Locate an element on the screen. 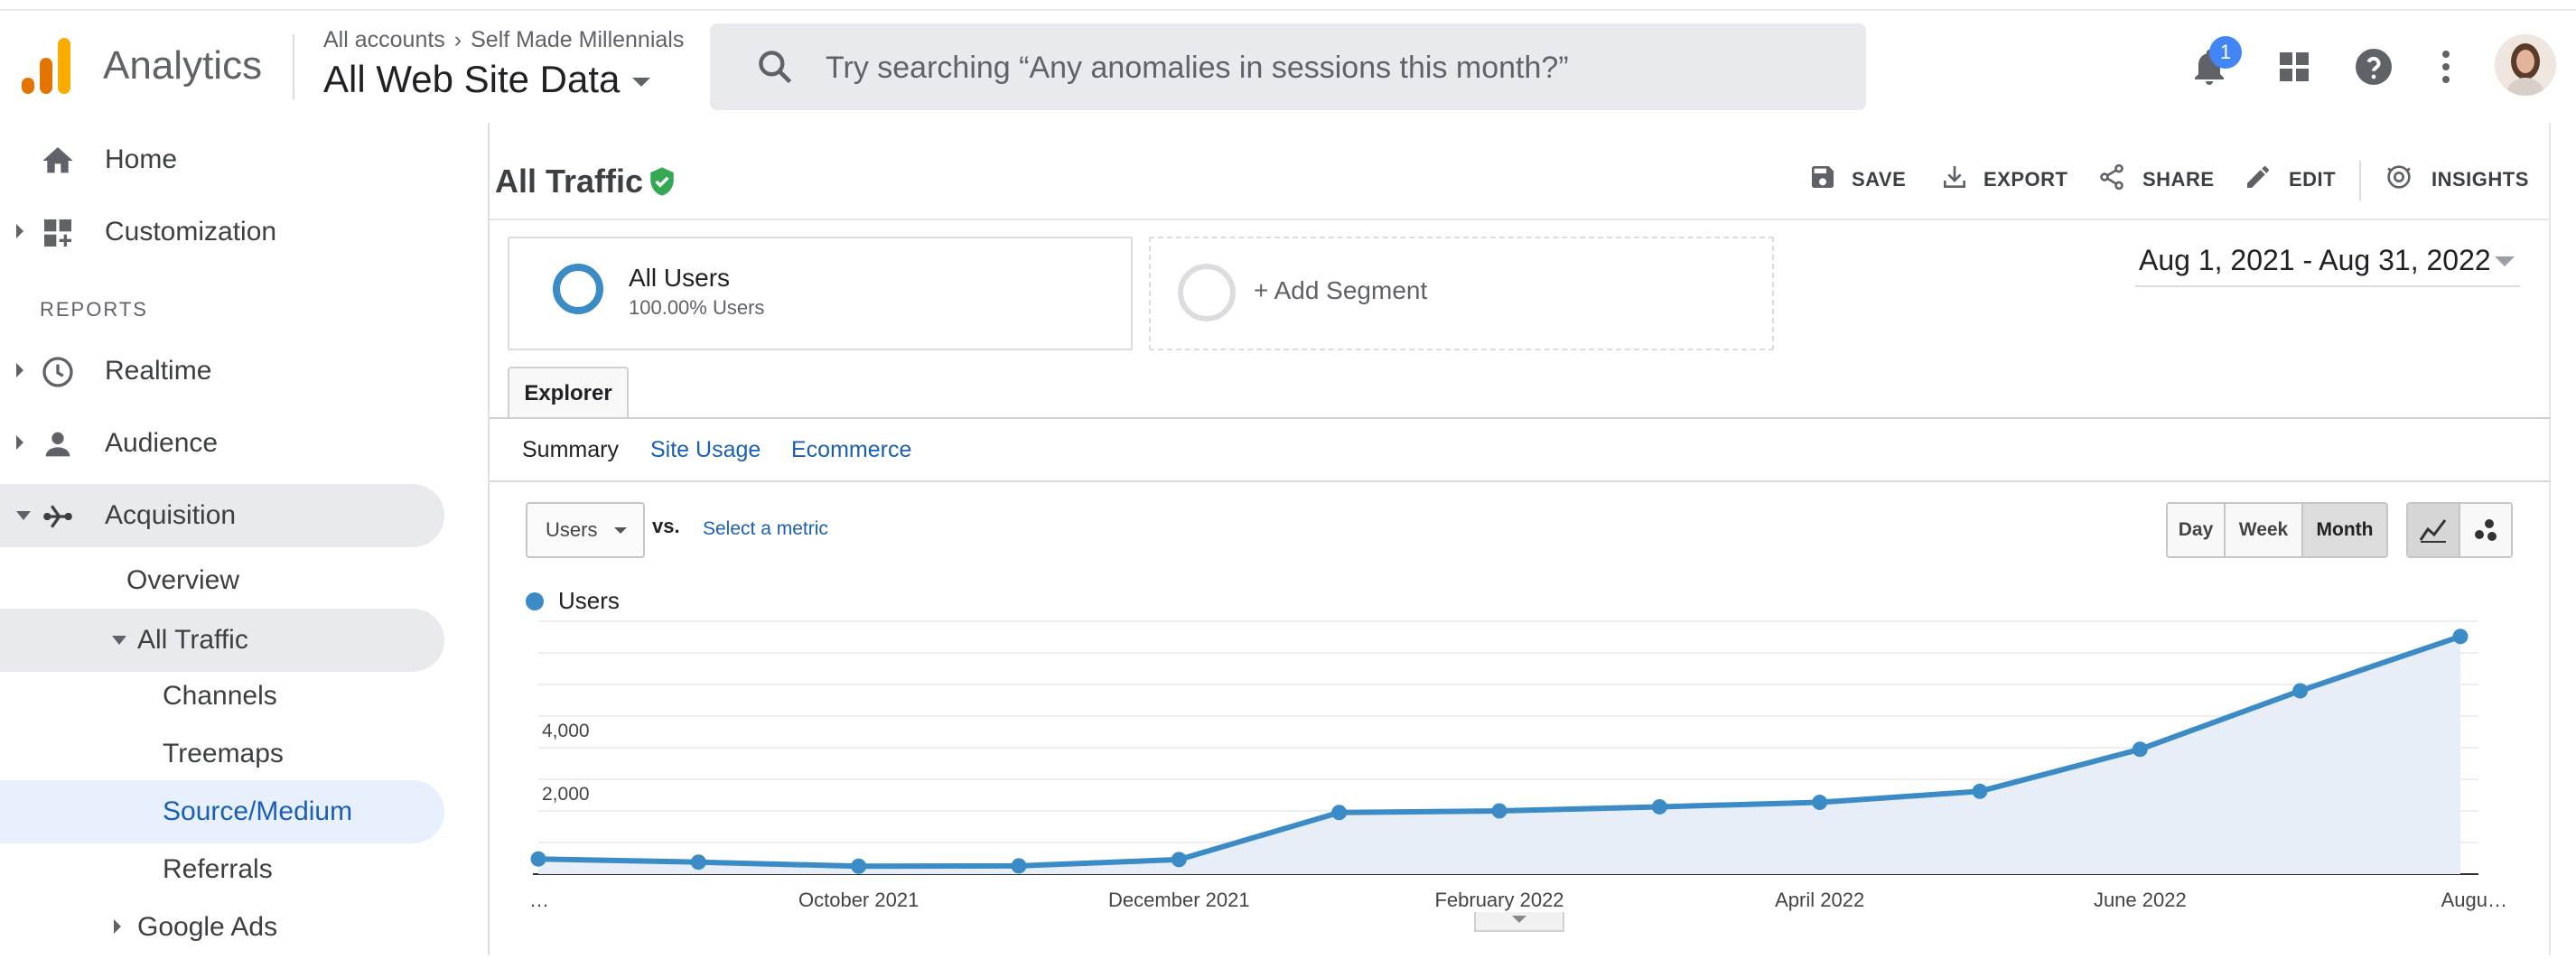 This screenshot has height=959, width=2576. report-border is located at coordinates (2550, 539).